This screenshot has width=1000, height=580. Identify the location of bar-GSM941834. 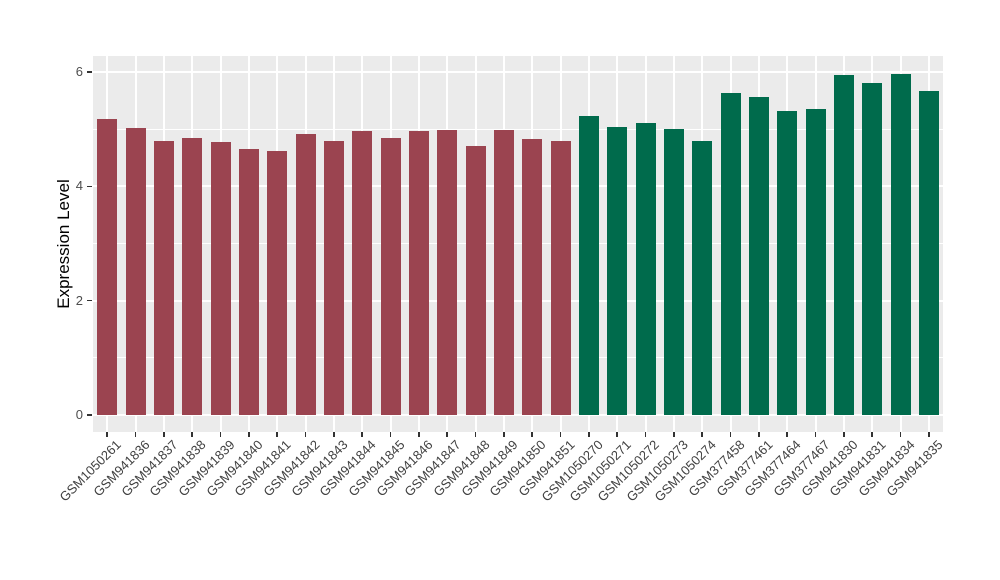
(900, 244).